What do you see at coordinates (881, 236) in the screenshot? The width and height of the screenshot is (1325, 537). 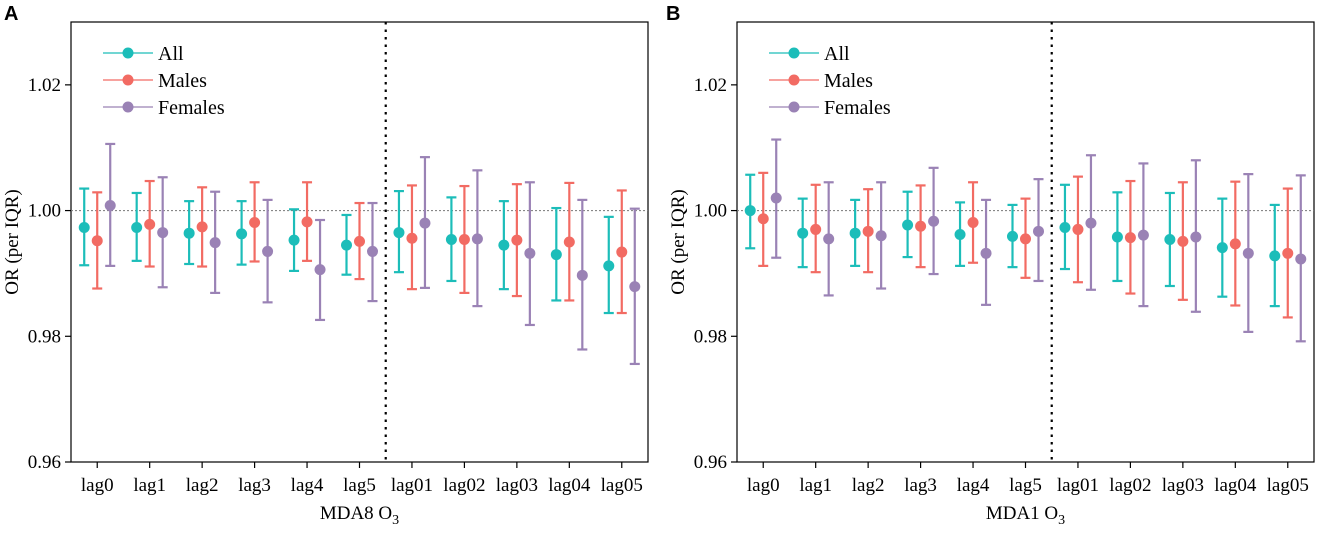 I see `data-point-females-lag2` at bounding box center [881, 236].